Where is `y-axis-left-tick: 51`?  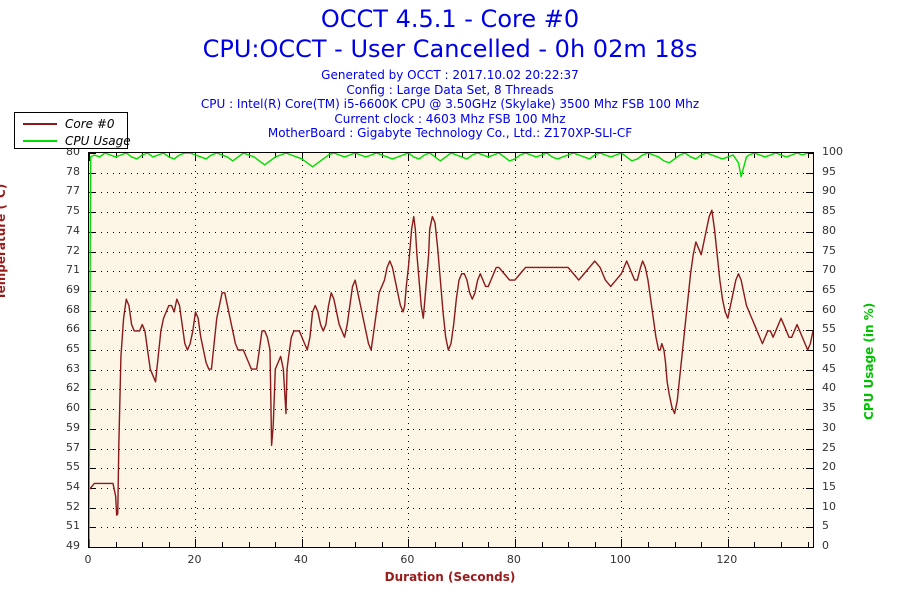
y-axis-left-tick: 51 is located at coordinates (73, 526).